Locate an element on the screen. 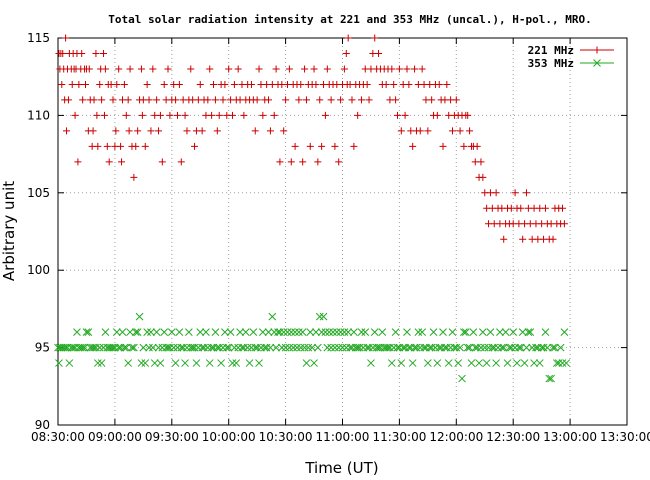 This screenshot has height=480, width=650. y-tick-label: 100 is located at coordinates (38, 270).